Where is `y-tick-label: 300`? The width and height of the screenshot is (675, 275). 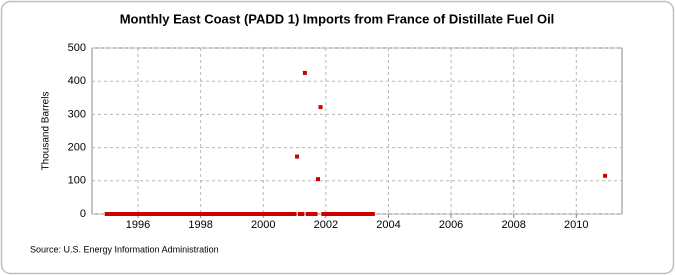 y-tick-label: 300 is located at coordinates (77, 114).